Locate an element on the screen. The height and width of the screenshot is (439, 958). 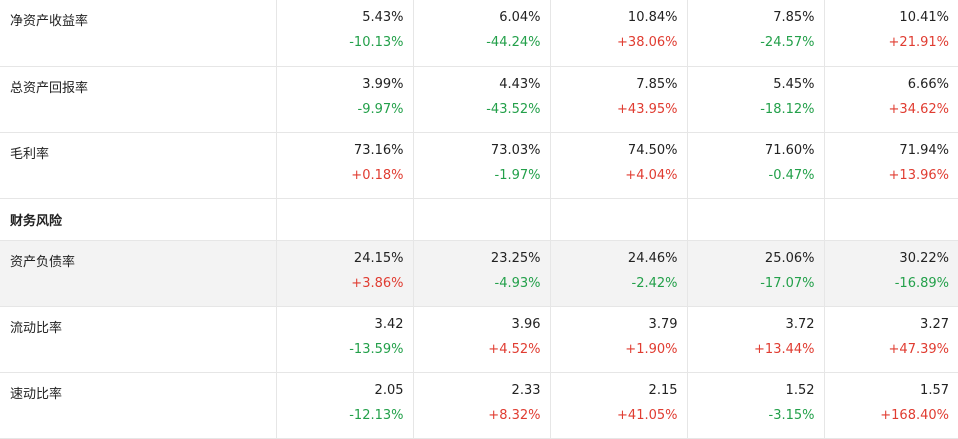
metric-label: 总资产回报率 is located at coordinates (138, 99).